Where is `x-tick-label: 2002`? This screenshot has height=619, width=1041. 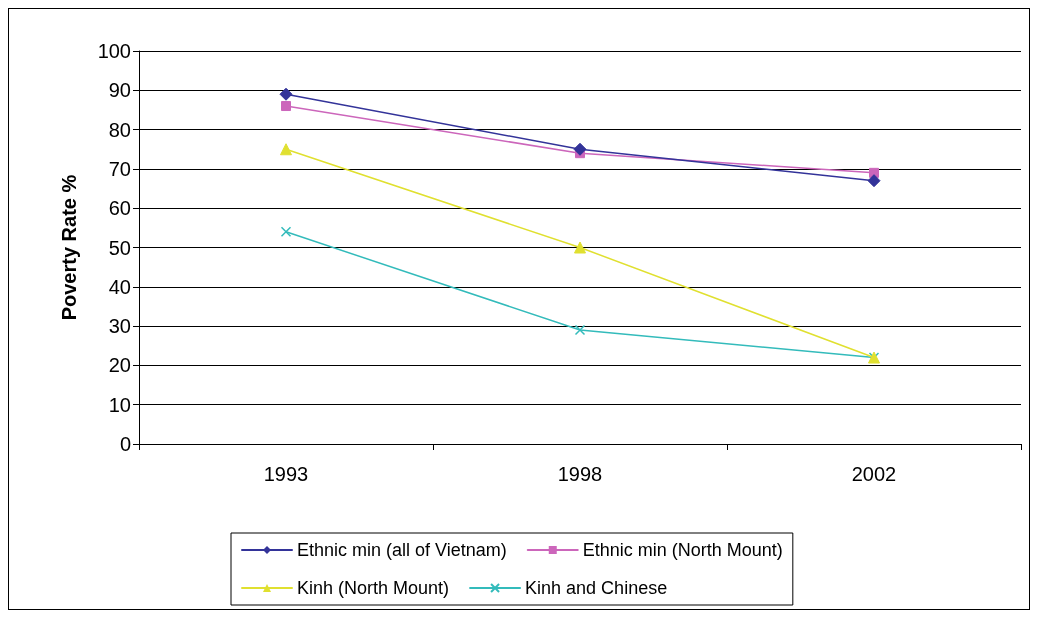
x-tick-label: 2002 is located at coordinates (874, 474).